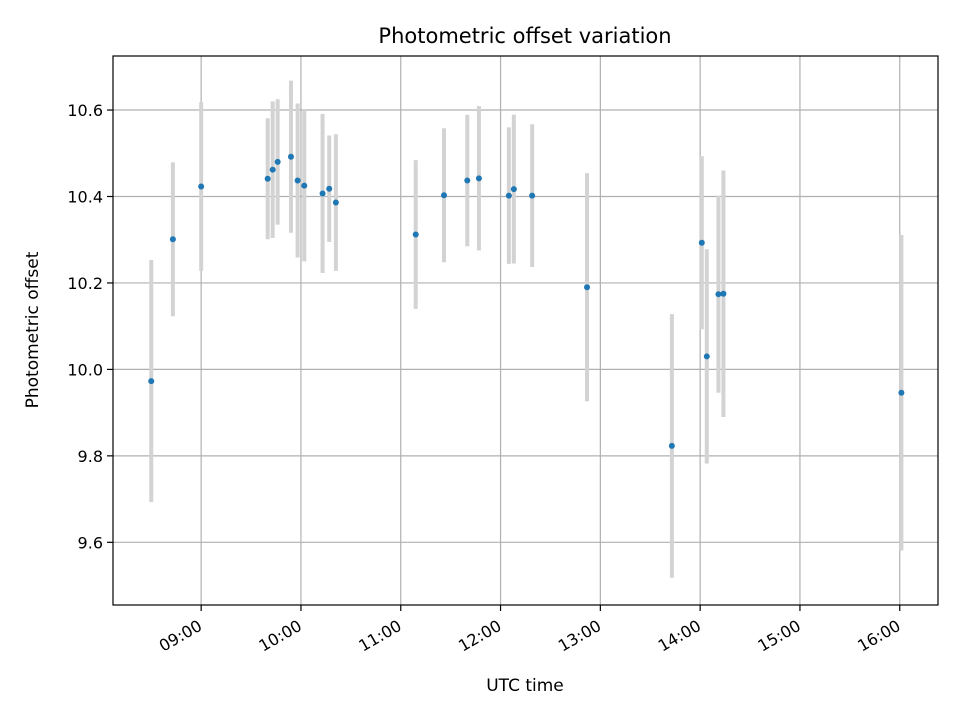  Describe the element at coordinates (90, 542) in the screenshot. I see `y-tick-label: 9.6` at that location.